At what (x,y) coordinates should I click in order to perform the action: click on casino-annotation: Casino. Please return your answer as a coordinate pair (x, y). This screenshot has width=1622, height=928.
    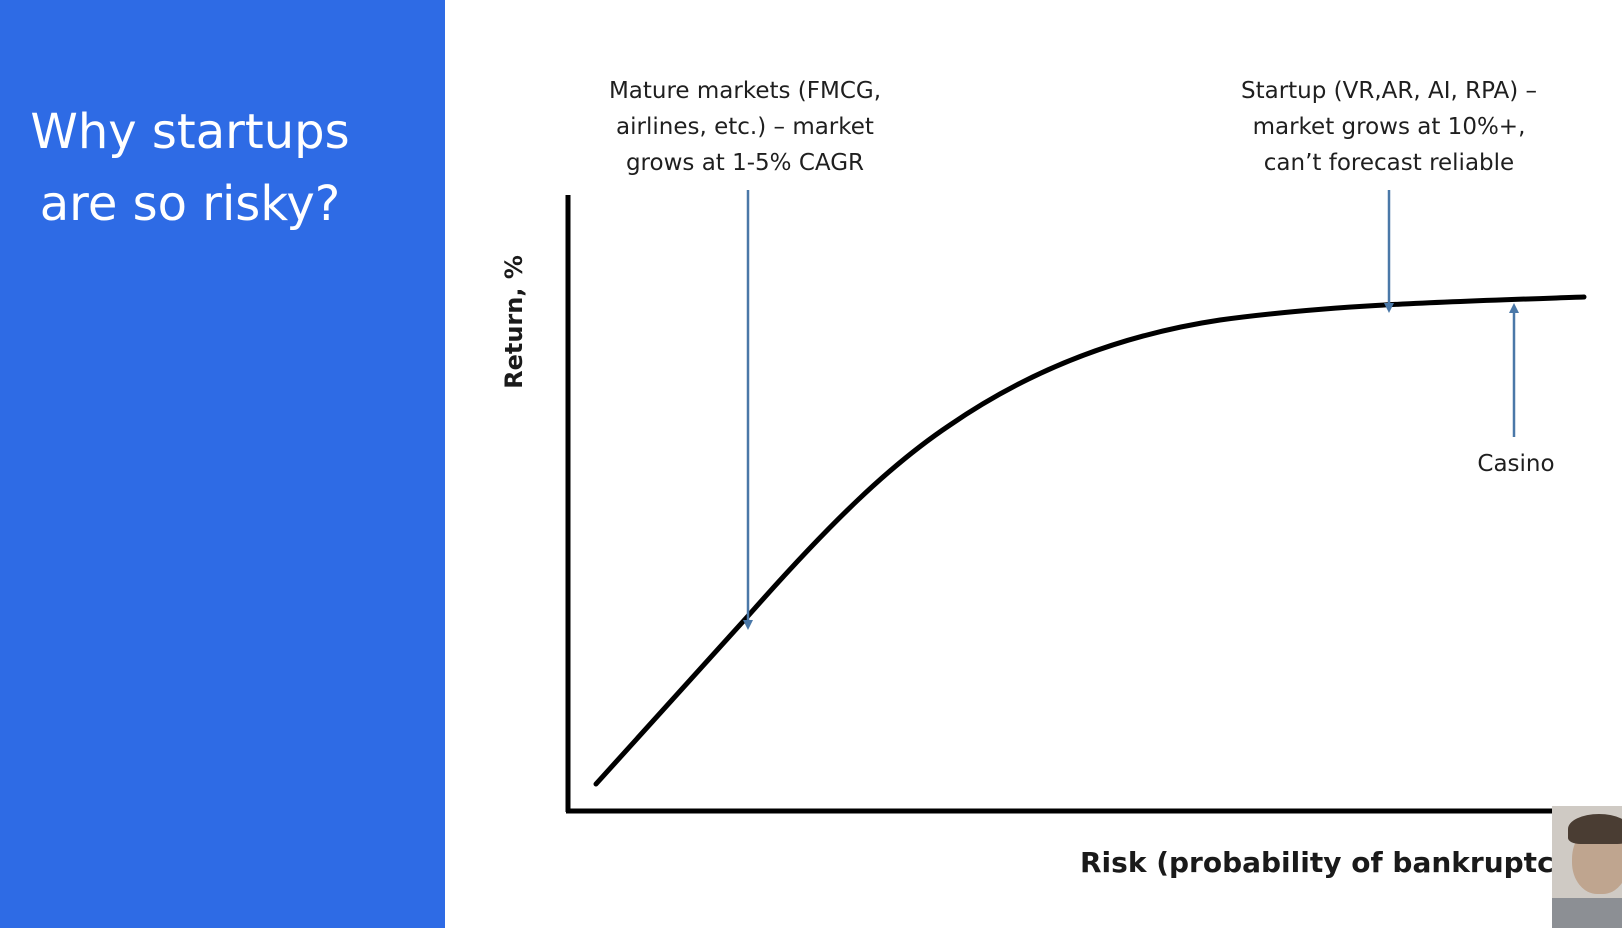
    Looking at the image, I should click on (1515, 464).